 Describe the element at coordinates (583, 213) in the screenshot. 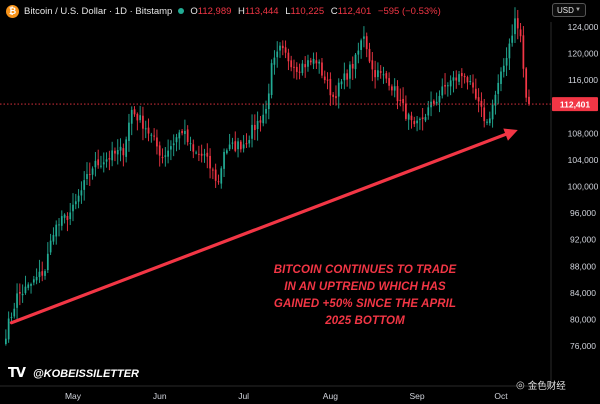

I see `y-tick-label: 96,000` at that location.